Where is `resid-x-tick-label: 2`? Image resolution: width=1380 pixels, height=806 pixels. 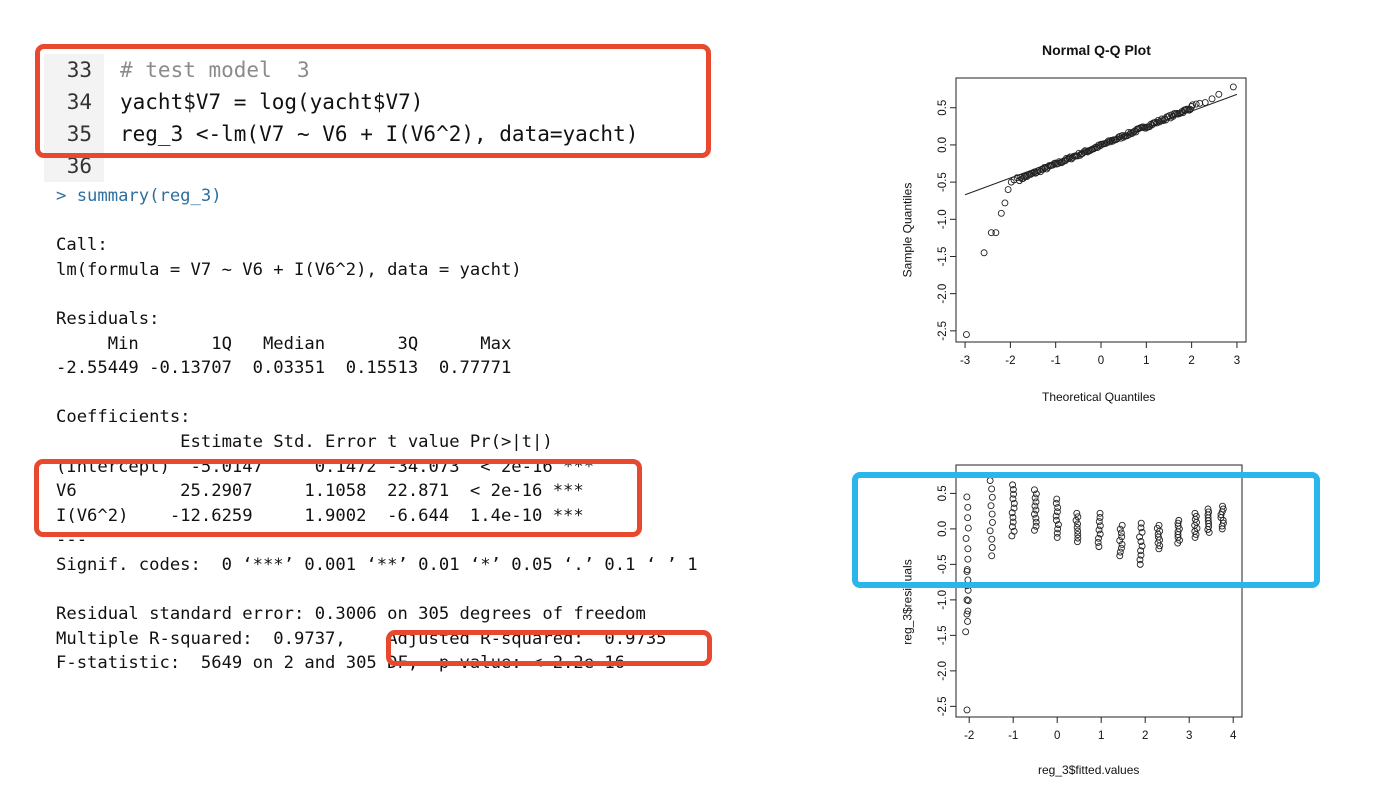 resid-x-tick-label: 2 is located at coordinates (1145, 736).